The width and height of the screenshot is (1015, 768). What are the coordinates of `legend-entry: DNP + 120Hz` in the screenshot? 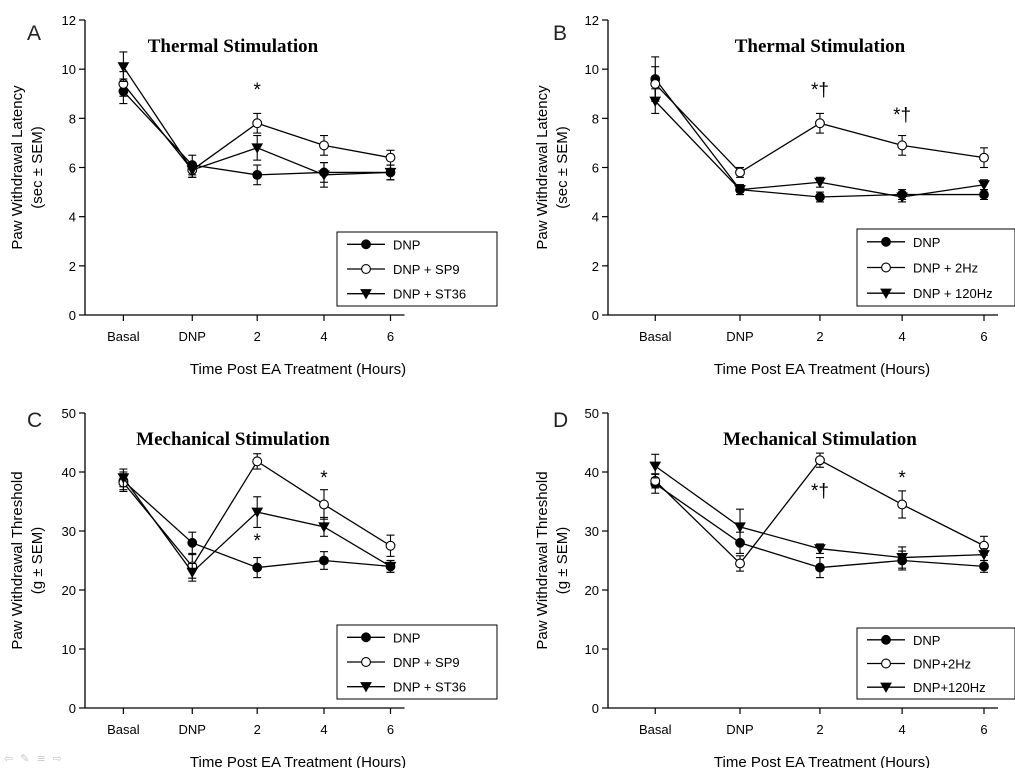 It's located at (953, 293).